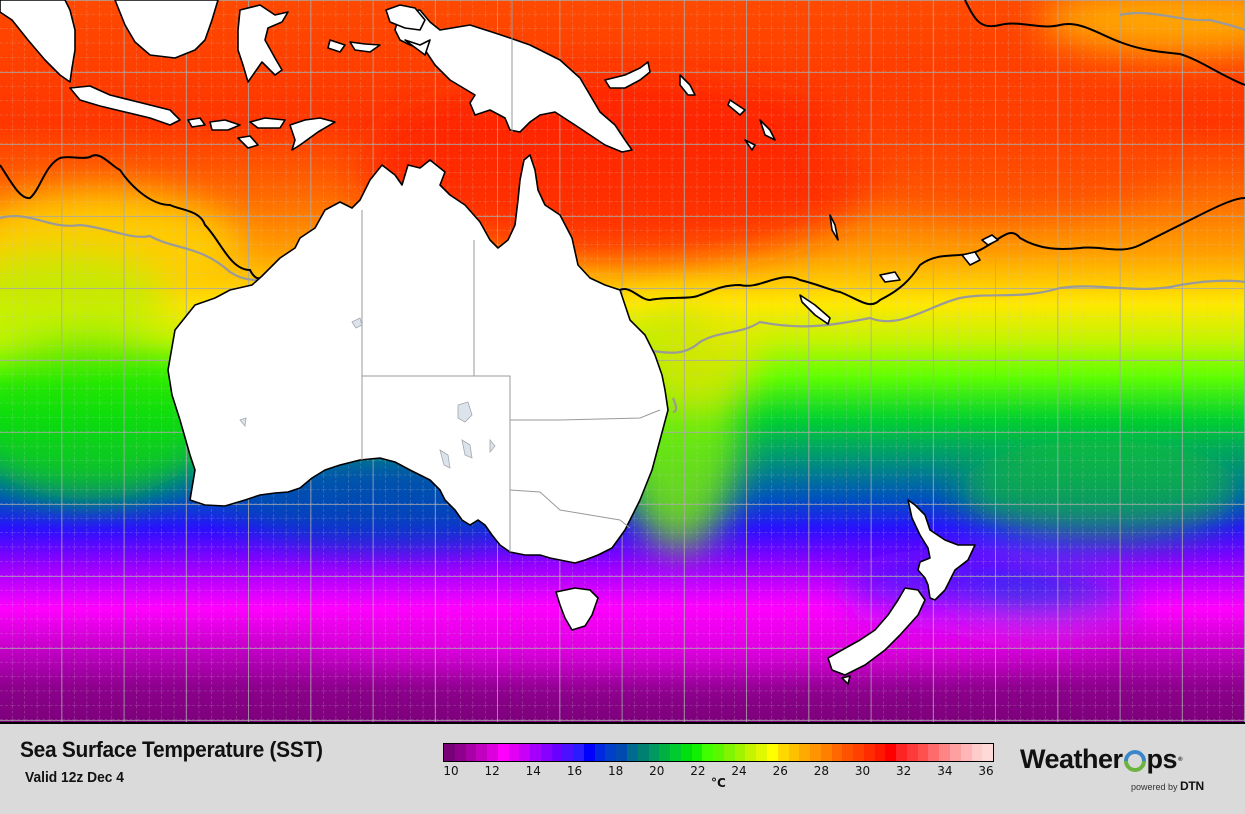  I want to click on logo-text-weather: Weather, so click(1071, 759).